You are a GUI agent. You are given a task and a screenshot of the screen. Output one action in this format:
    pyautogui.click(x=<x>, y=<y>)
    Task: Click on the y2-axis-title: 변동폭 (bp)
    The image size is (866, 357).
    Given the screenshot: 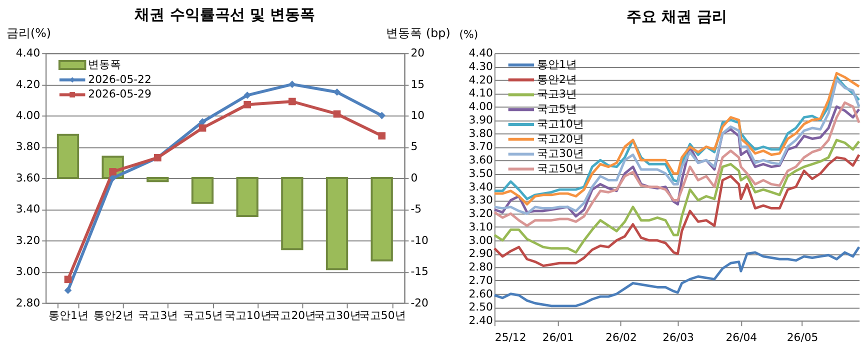 What is the action you would take?
    pyautogui.click(x=418, y=33)
    